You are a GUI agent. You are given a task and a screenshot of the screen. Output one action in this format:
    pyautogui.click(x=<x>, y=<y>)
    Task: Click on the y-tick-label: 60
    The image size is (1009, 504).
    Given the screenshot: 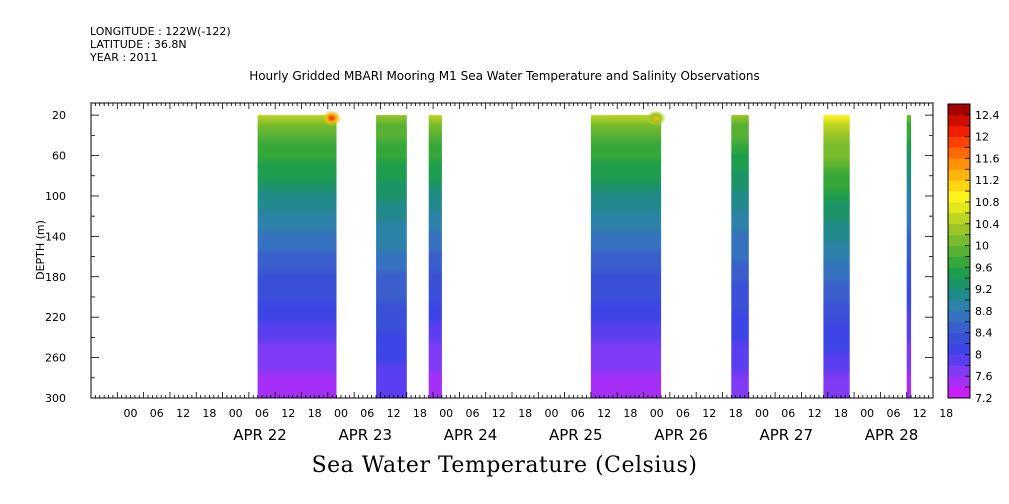 What is the action you would take?
    pyautogui.click(x=59, y=156)
    